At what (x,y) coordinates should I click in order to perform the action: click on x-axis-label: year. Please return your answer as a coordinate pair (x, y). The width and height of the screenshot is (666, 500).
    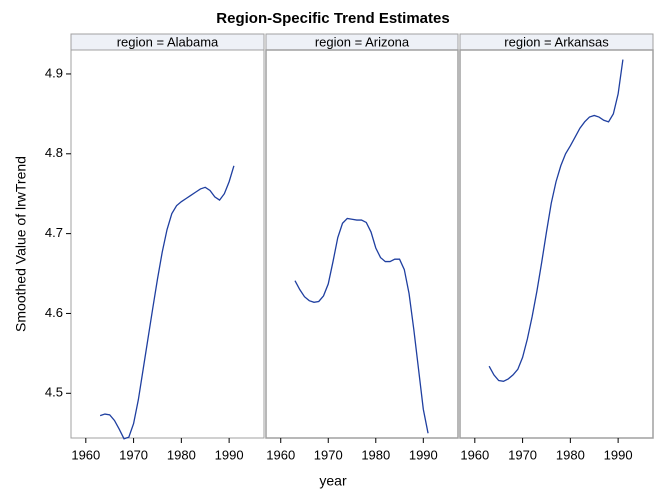
    Looking at the image, I should click on (333, 481).